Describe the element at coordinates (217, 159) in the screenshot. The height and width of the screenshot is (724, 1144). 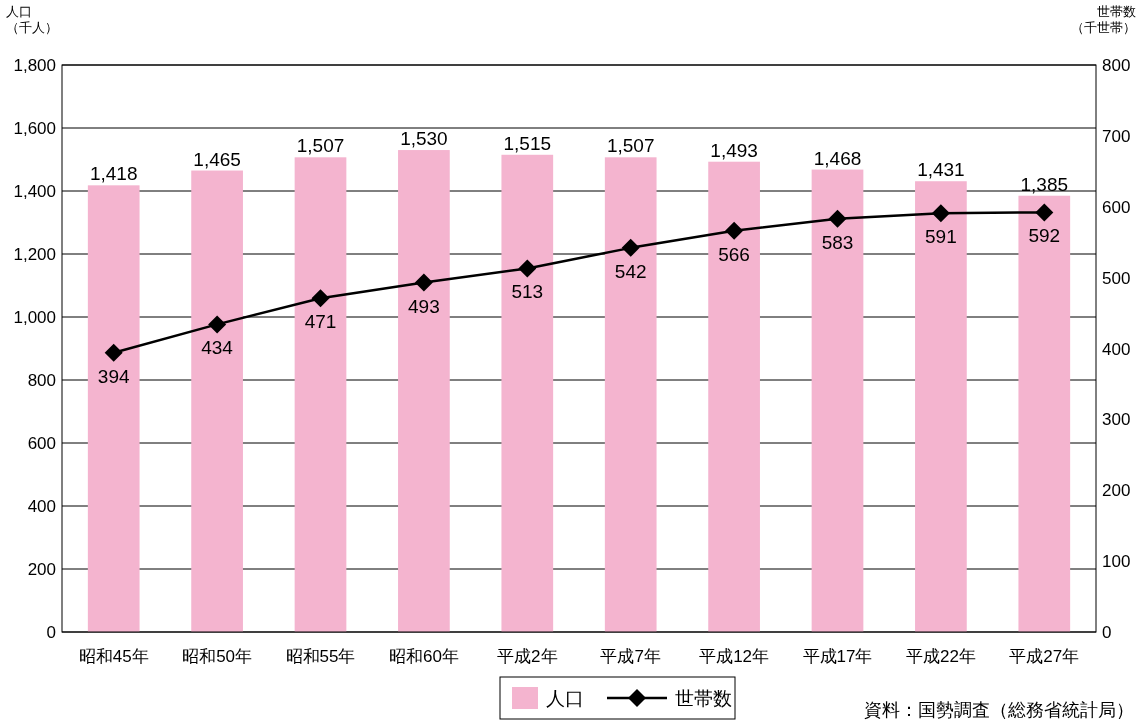
I see `data-label: 1,465` at that location.